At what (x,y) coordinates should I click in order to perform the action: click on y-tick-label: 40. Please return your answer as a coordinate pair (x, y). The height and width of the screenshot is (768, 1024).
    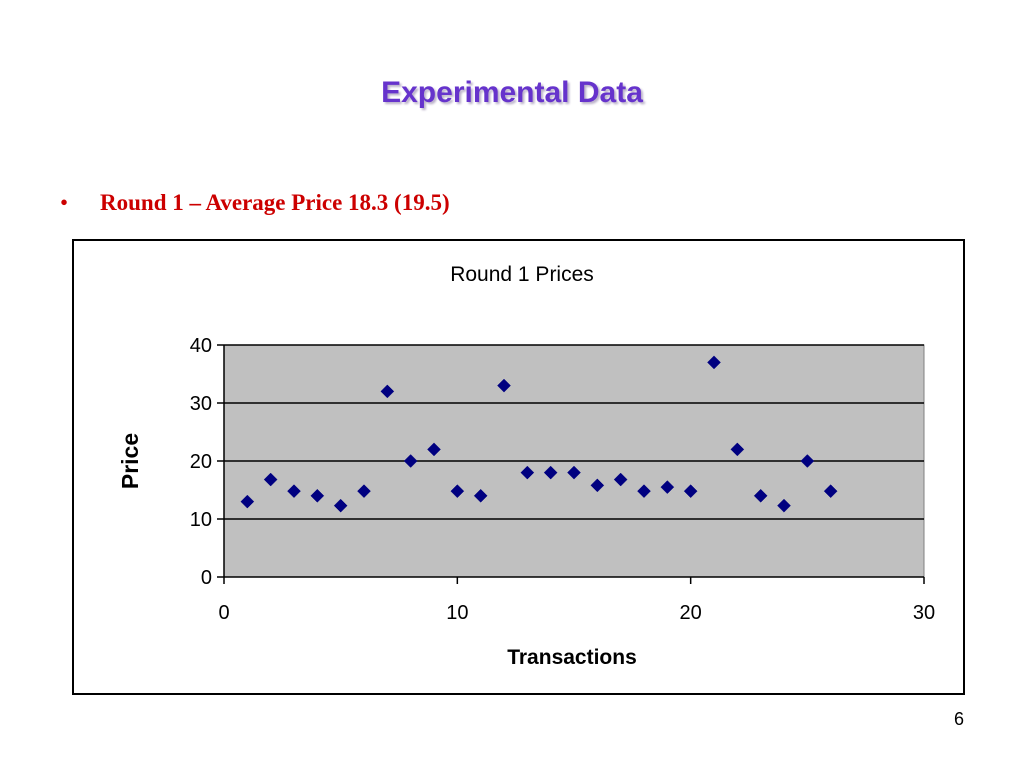
    Looking at the image, I should click on (201, 346).